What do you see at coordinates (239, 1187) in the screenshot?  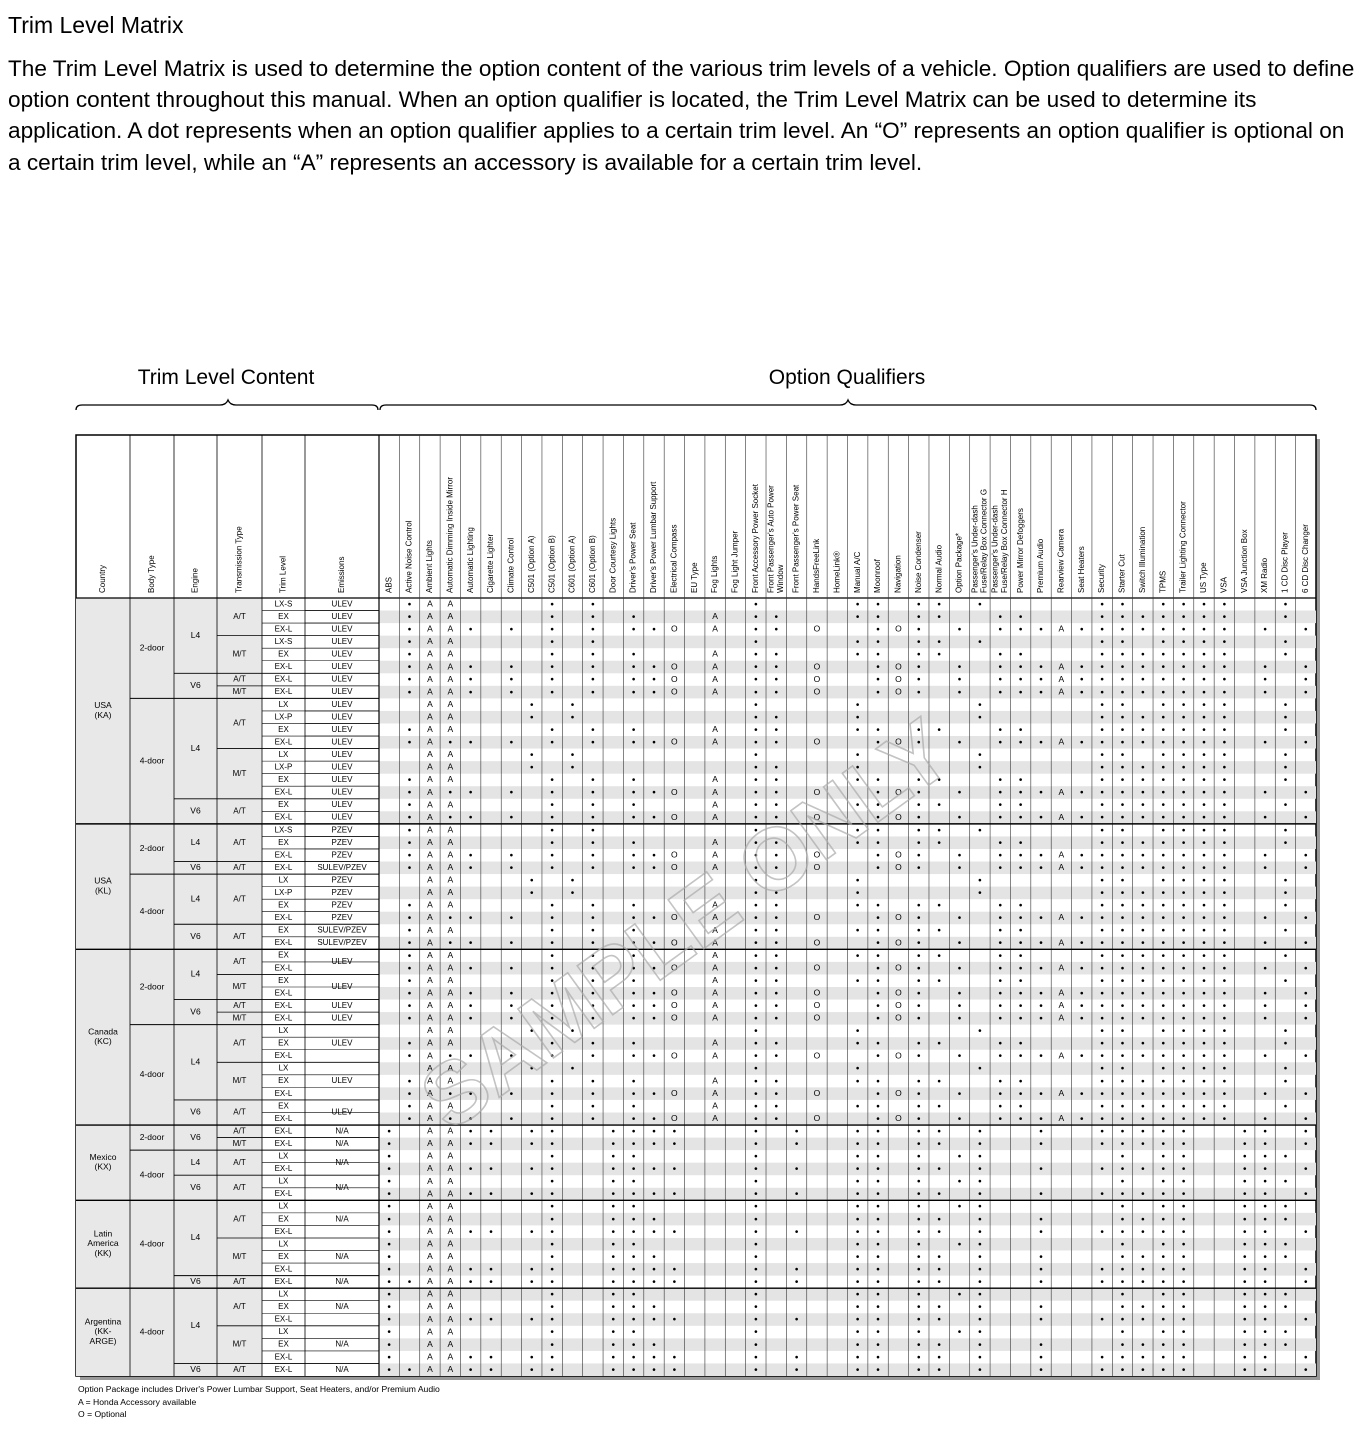 I see `transmission: A/T` at bounding box center [239, 1187].